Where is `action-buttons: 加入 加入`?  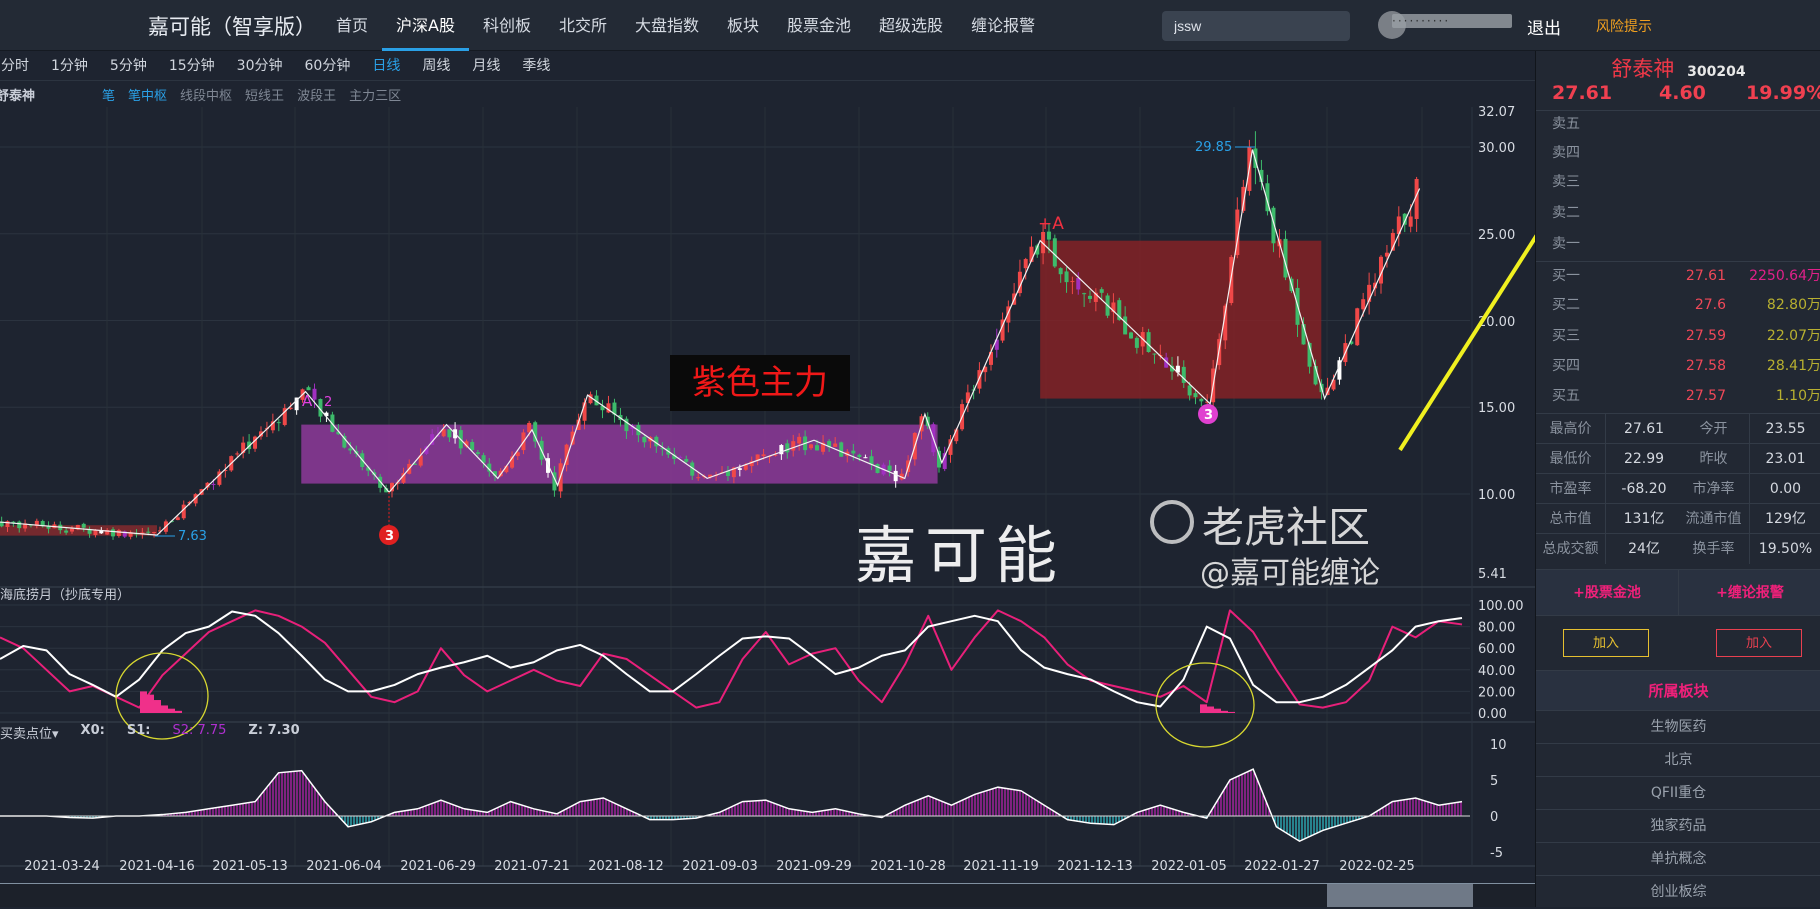 action-buttons: 加入 加入 is located at coordinates (1678, 642).